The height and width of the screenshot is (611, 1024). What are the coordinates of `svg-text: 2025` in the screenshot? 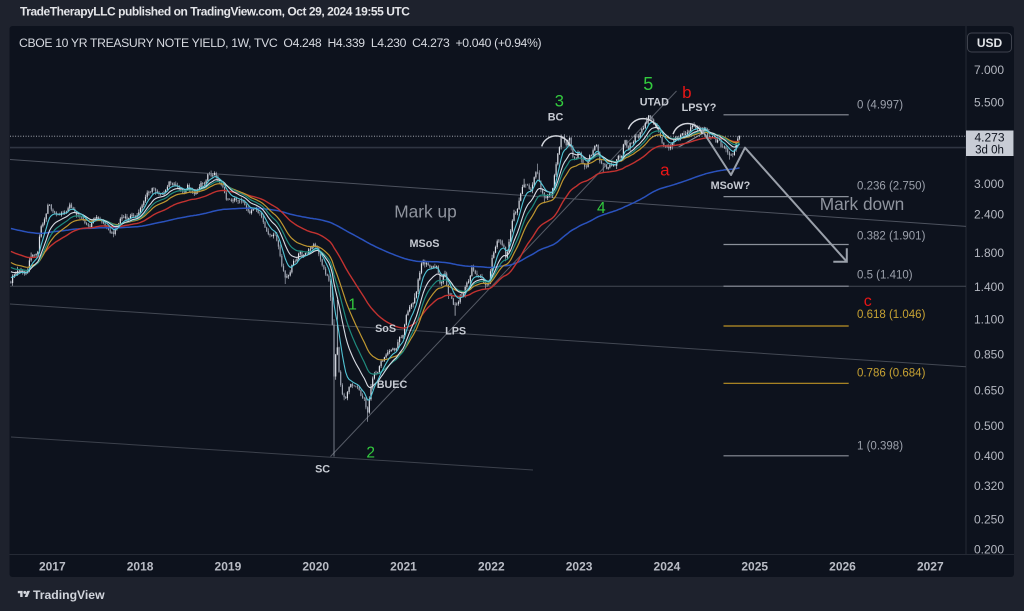 It's located at (754, 567).